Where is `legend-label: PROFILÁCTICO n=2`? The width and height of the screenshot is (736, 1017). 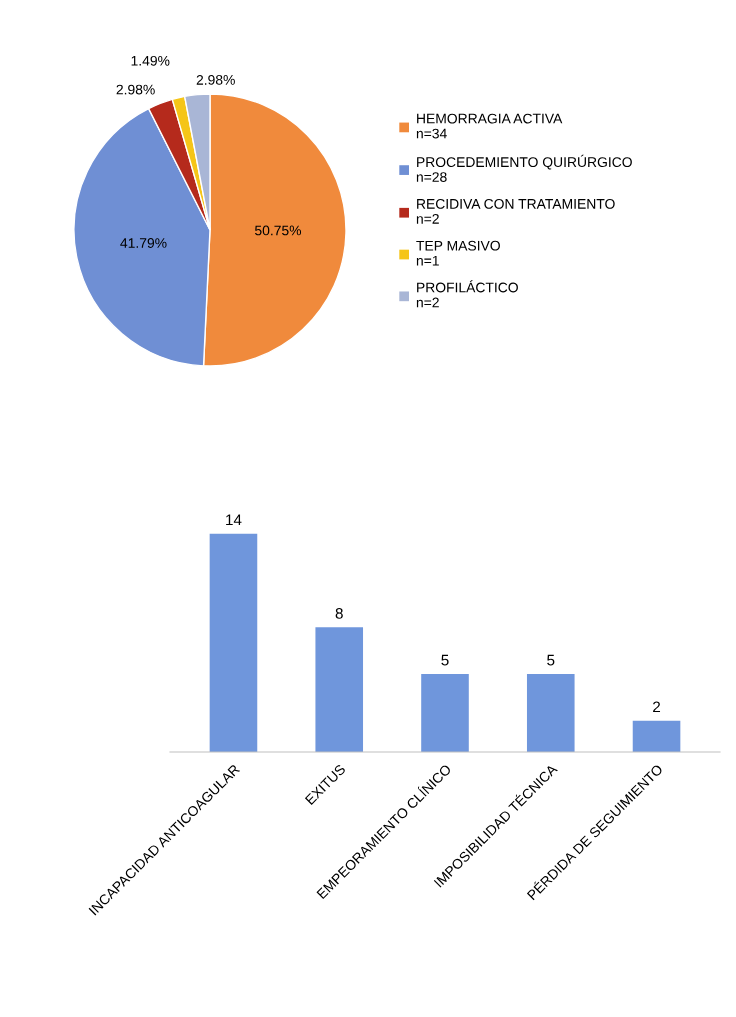 legend-label: PROFILÁCTICO n=2 is located at coordinates (467, 294).